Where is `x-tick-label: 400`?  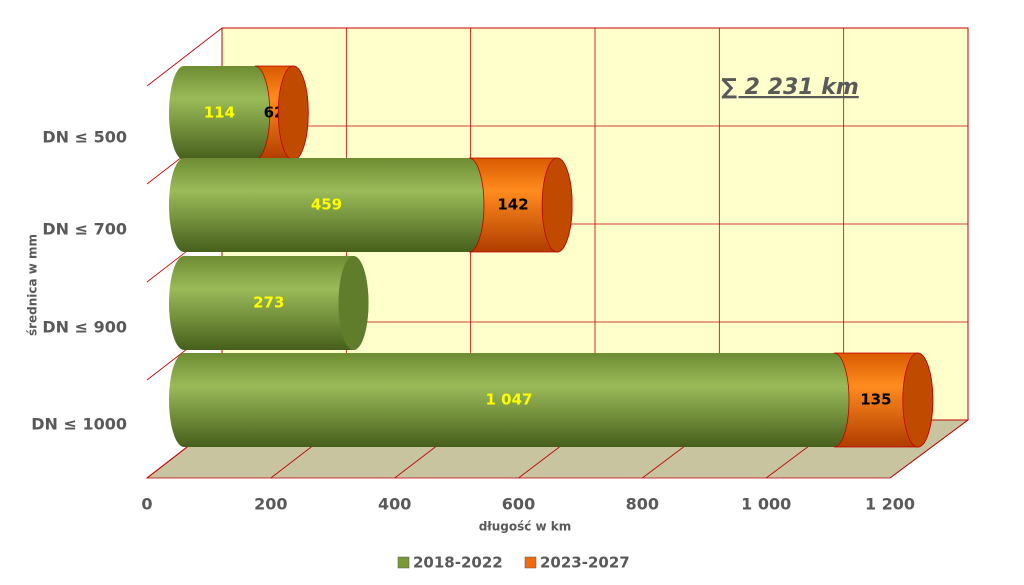
x-tick-label: 400 is located at coordinates (394, 504).